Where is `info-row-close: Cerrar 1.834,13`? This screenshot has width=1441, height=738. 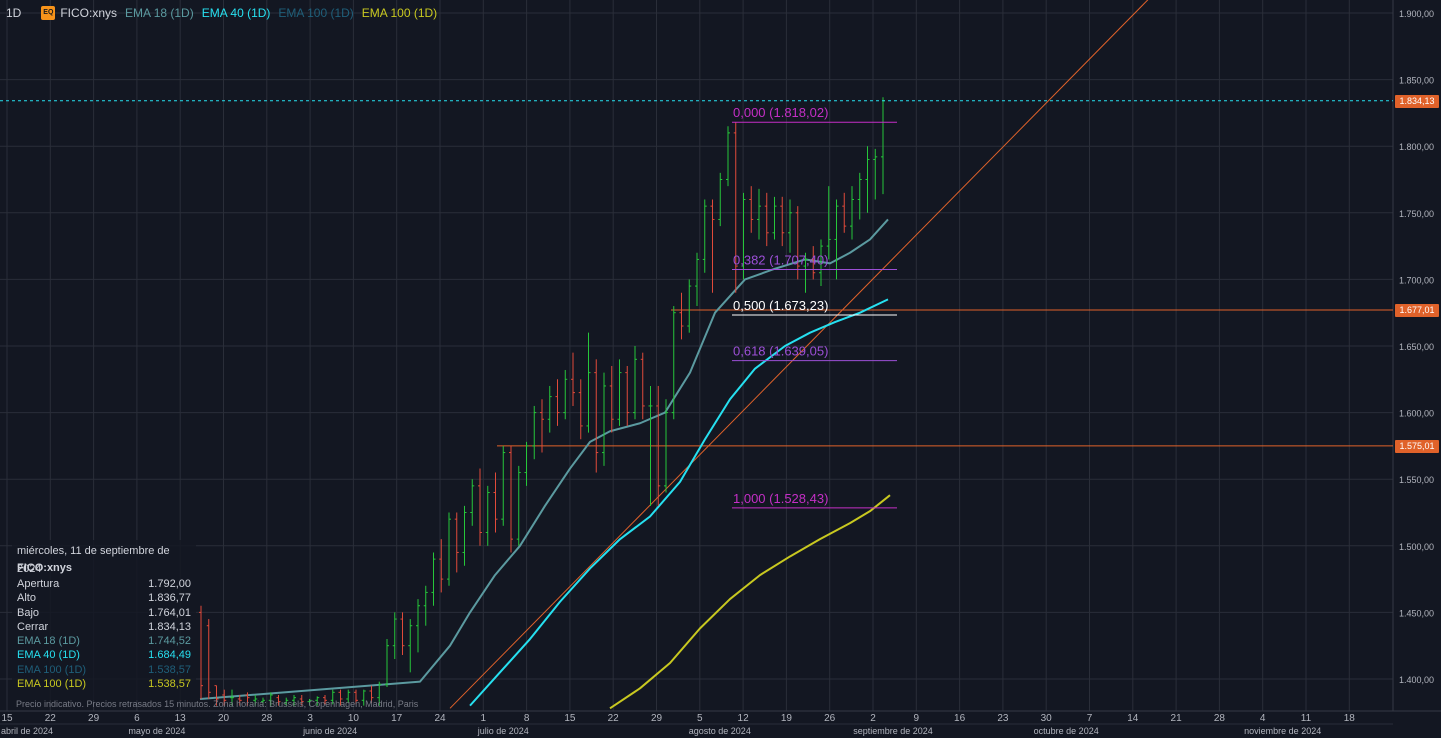
info-row-close: Cerrar 1.834,13 is located at coordinates (104, 627).